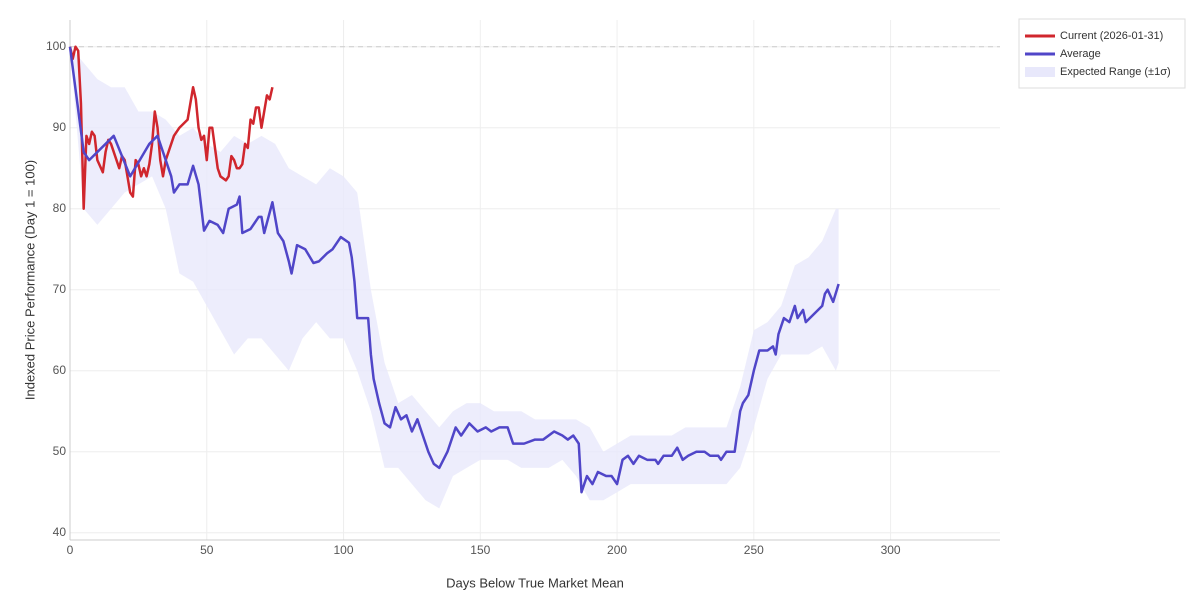 The image size is (1196, 600). What do you see at coordinates (754, 550) in the screenshot?
I see `x-tick-label: 250` at bounding box center [754, 550].